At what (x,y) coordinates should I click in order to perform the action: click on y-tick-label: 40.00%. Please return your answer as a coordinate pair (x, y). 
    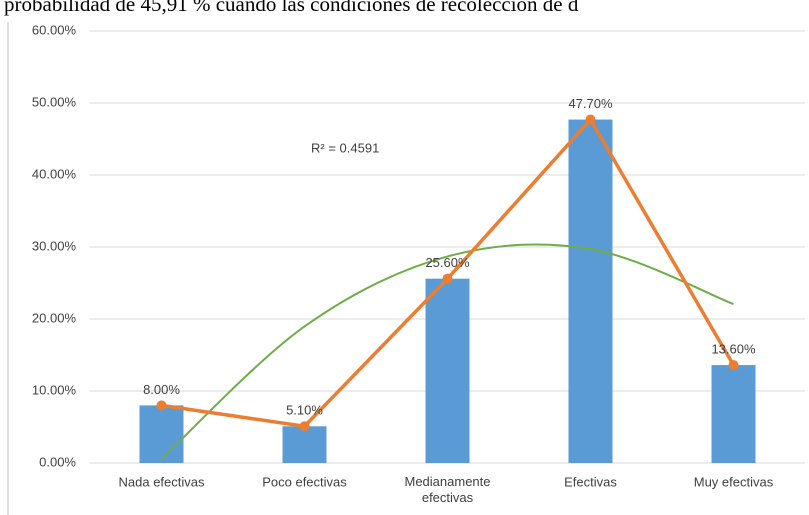
    Looking at the image, I should click on (54, 173).